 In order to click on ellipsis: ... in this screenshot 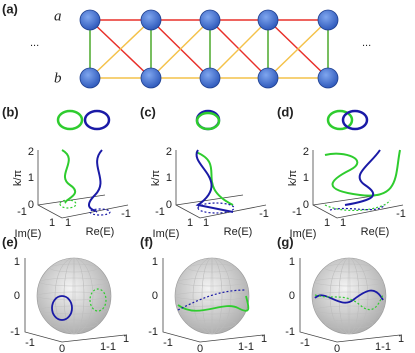, I will do `click(34, 43)`.